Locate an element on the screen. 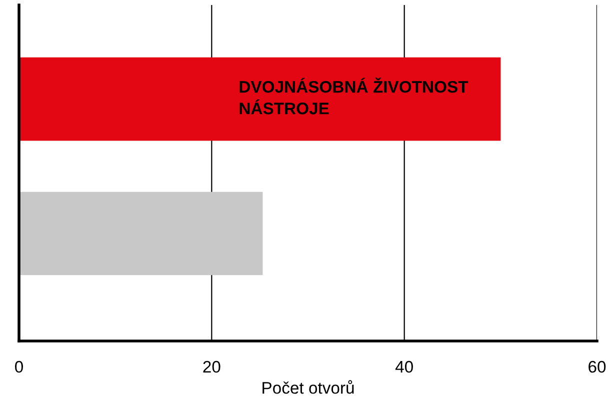 The width and height of the screenshot is (610, 412). annotation: DVOJNÁSOBNÁ ŽIVOTNOST NÁSTROJE is located at coordinates (354, 96).